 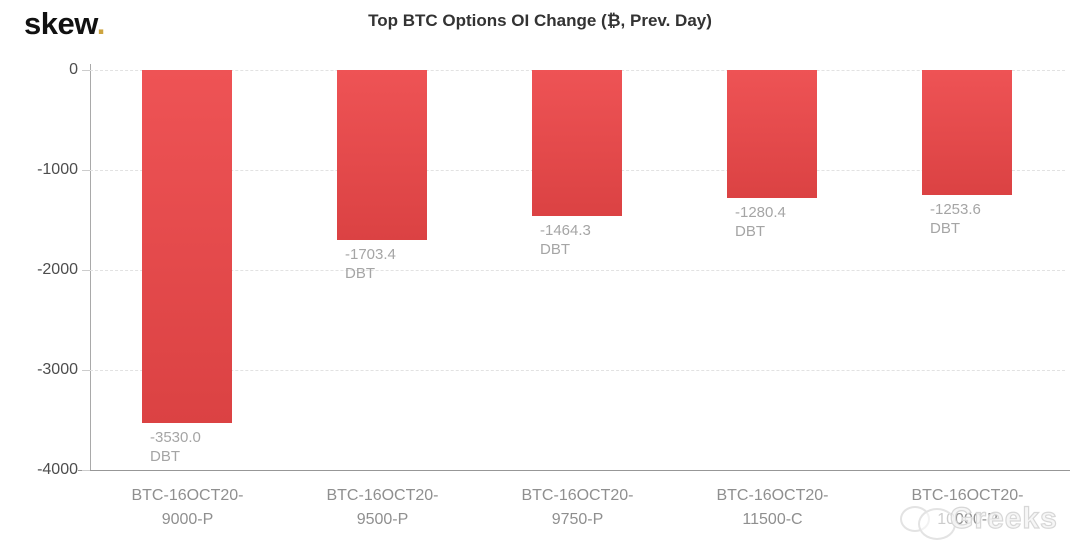 I want to click on y-axis-line, so click(x=90, y=267).